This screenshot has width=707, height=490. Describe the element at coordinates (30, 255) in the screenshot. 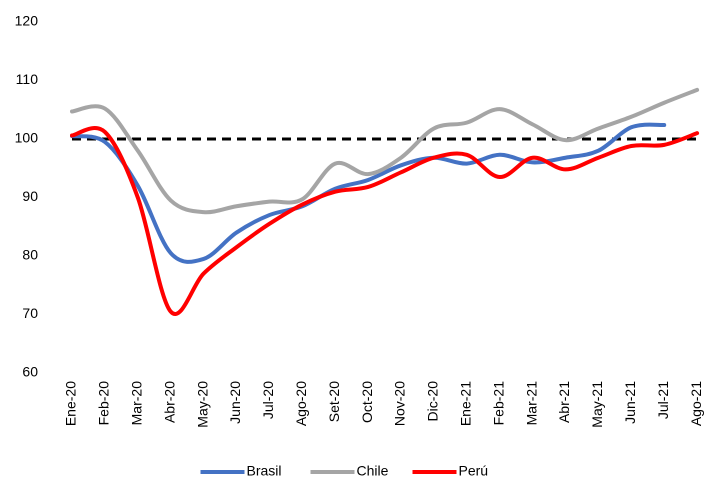

I see `y-tick-label: 80` at that location.